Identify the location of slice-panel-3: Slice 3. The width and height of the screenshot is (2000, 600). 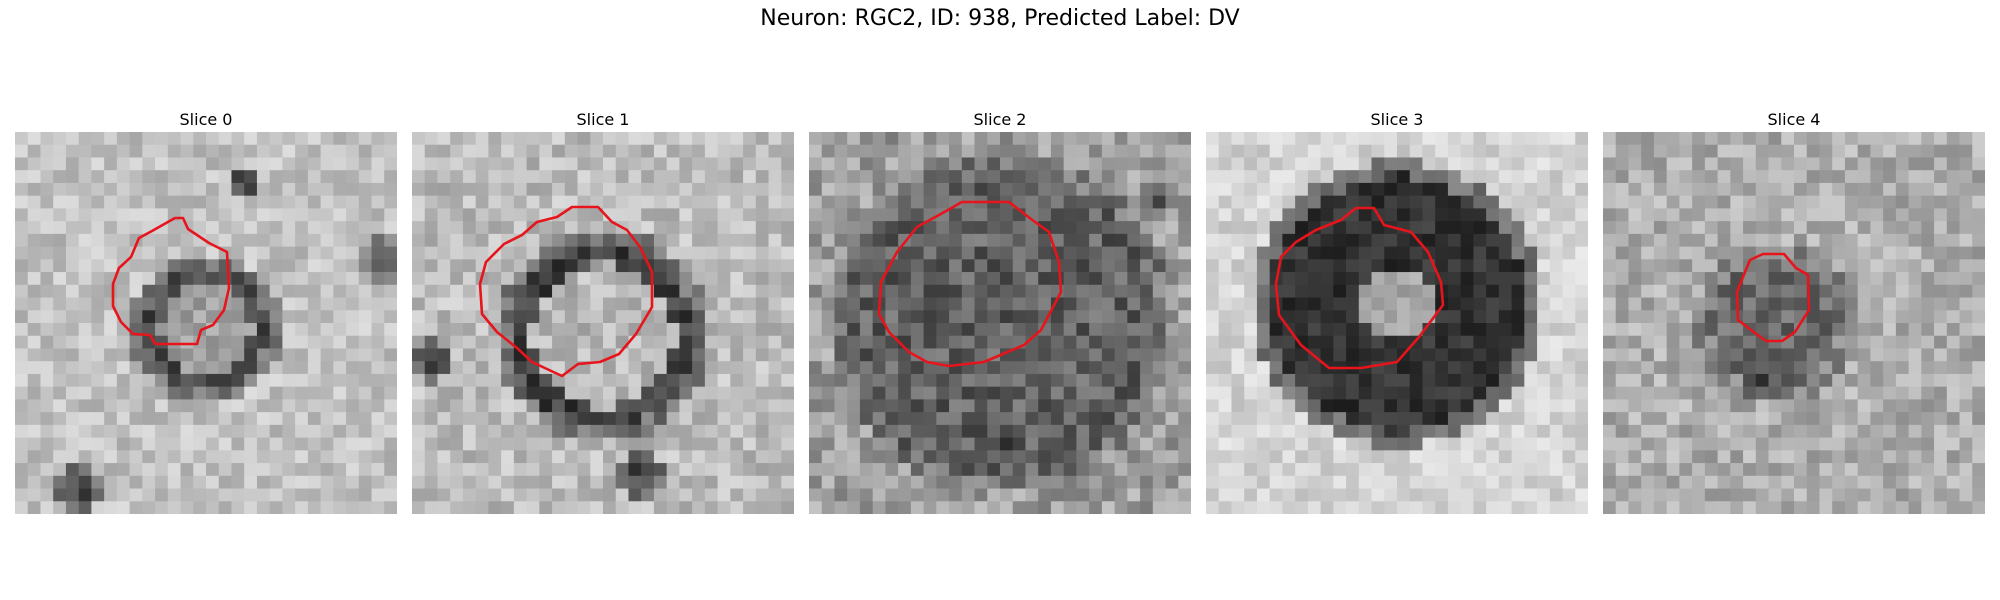
(1397, 311).